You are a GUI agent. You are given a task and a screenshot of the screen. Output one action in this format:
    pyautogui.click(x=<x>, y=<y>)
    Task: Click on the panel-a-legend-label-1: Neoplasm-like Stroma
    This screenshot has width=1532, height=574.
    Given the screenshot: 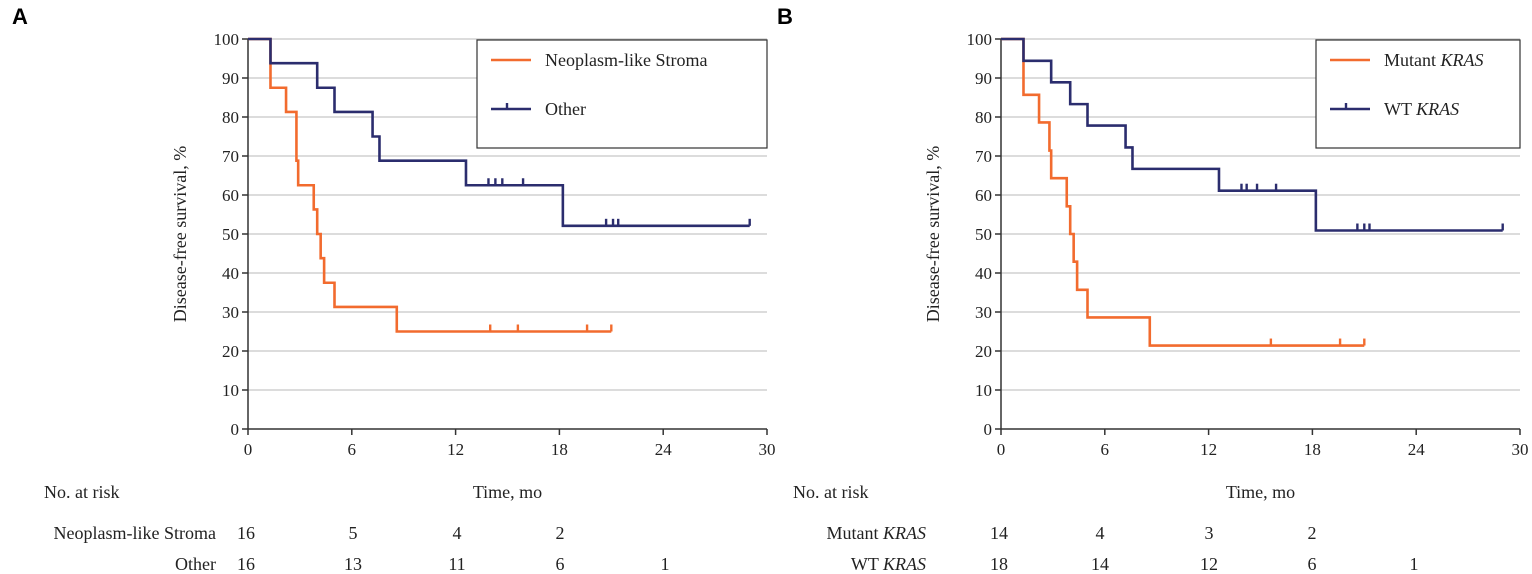 What is the action you would take?
    pyautogui.click(x=626, y=60)
    